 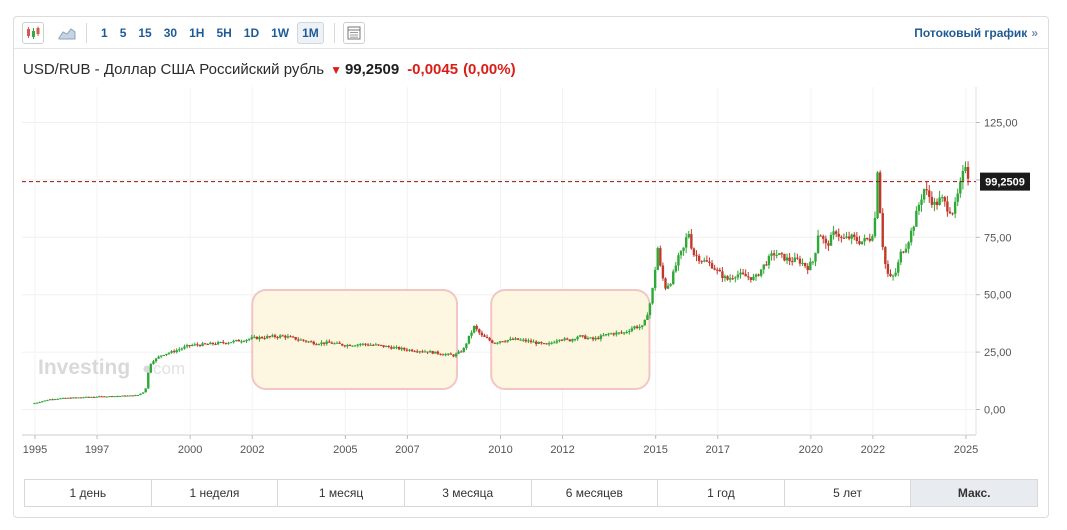 I want to click on period-button-3: 3 месяца, so click(x=468, y=493).